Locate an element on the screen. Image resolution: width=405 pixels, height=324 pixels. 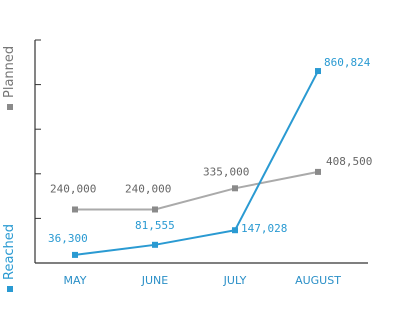
x-tick-label: JULY is located at coordinates (235, 280).